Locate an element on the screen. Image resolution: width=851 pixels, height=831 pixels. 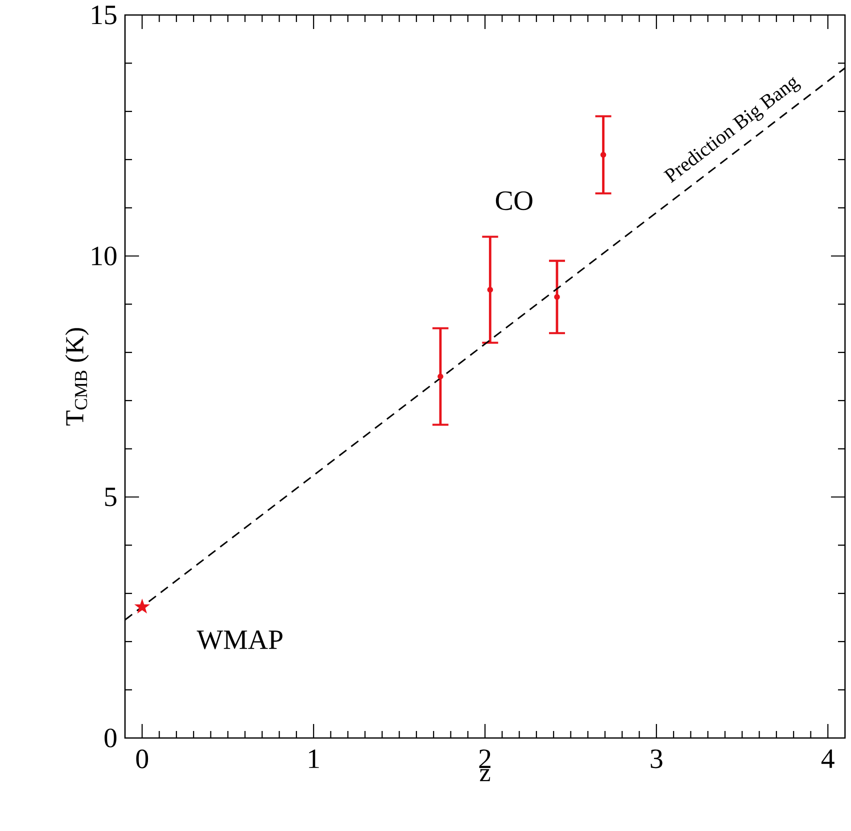
x-tick-label: 1 is located at coordinates (314, 759).